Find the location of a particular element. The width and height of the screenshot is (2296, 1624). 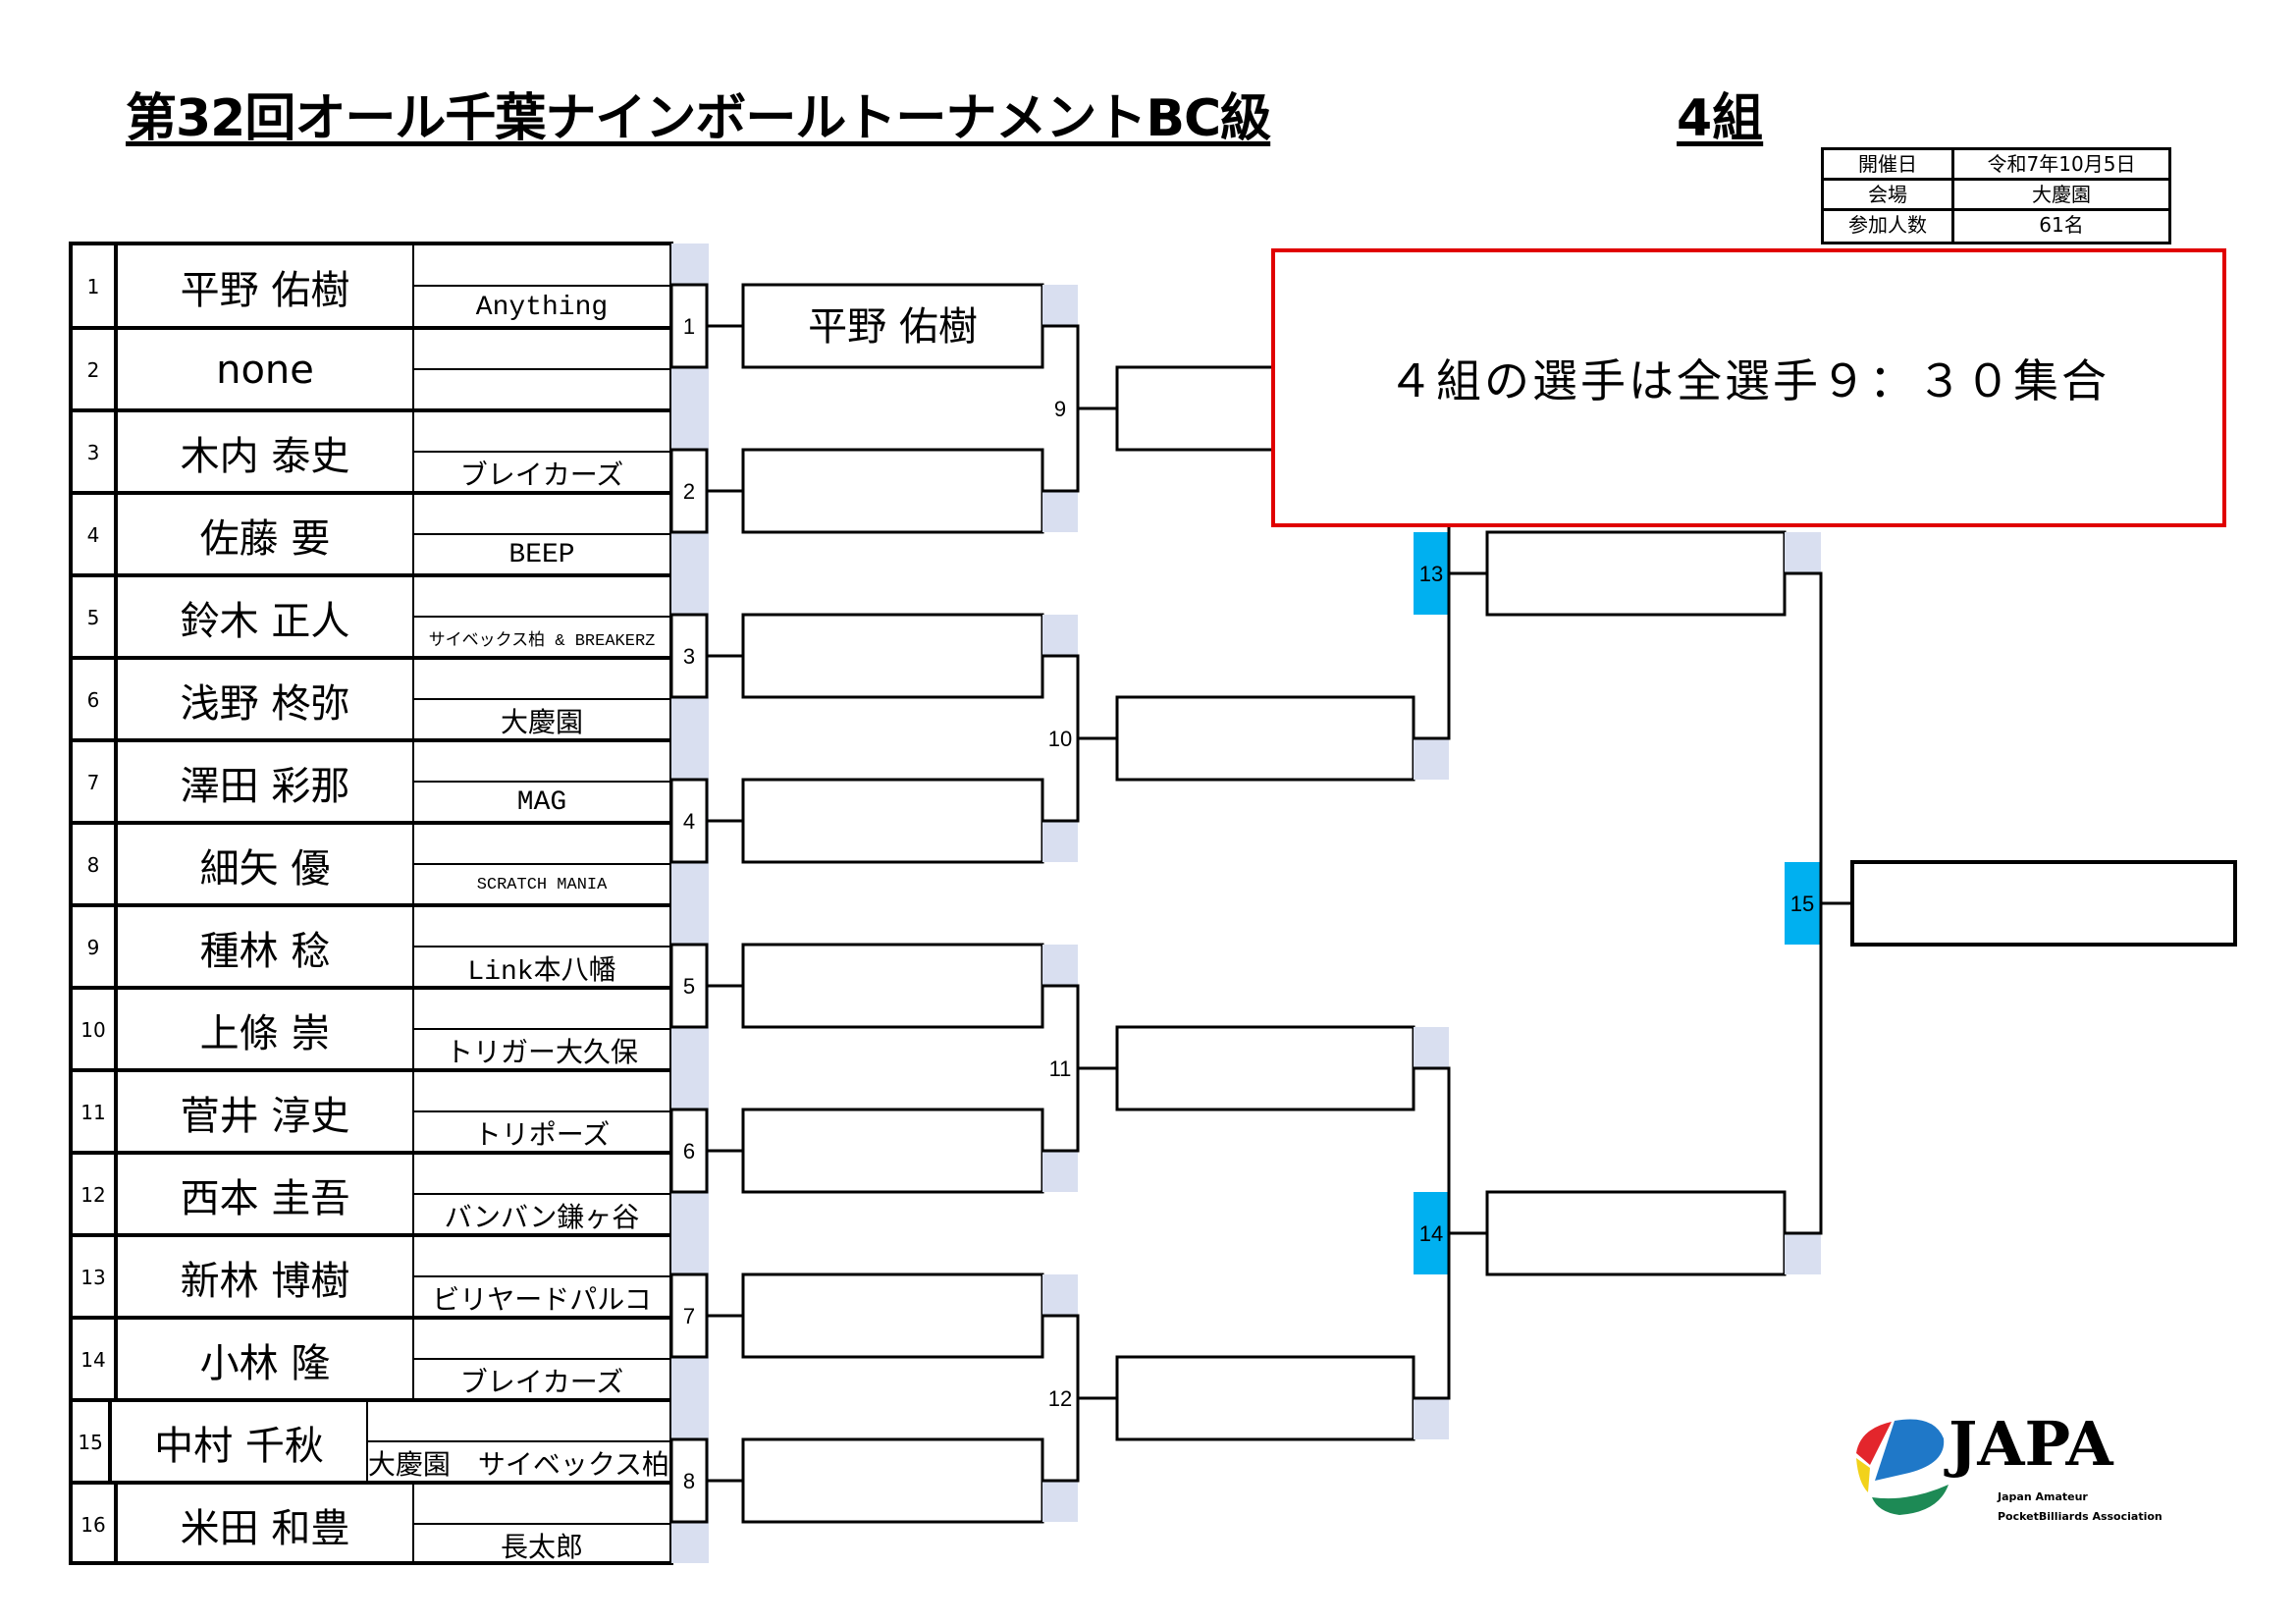

player-team: SCRATCH MANIA is located at coordinates (542, 885).